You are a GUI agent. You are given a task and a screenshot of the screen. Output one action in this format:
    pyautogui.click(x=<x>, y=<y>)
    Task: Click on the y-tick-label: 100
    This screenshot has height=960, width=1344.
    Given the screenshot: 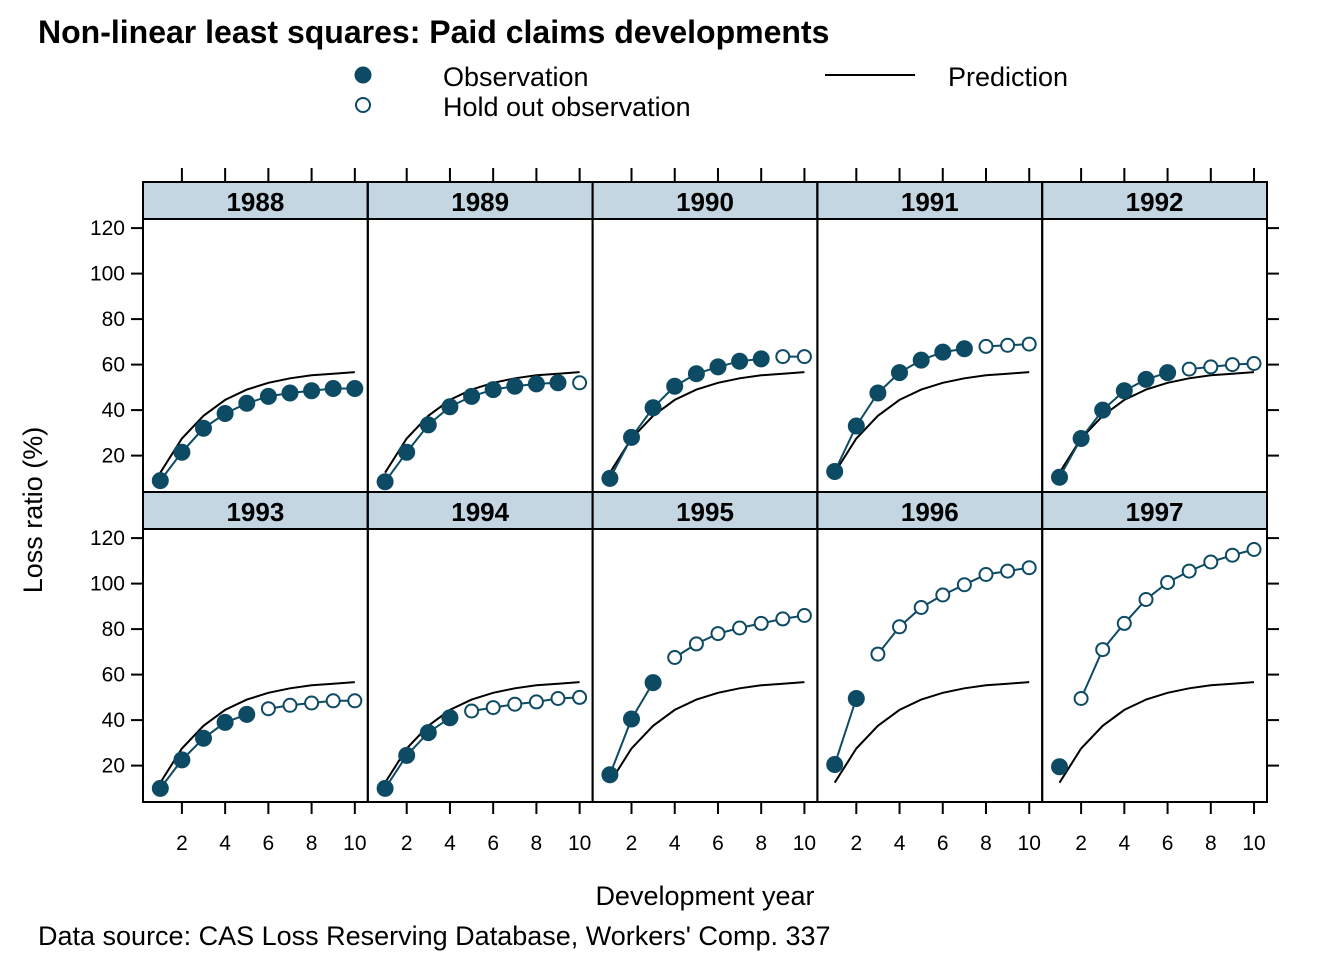 What is the action you would take?
    pyautogui.click(x=107, y=274)
    